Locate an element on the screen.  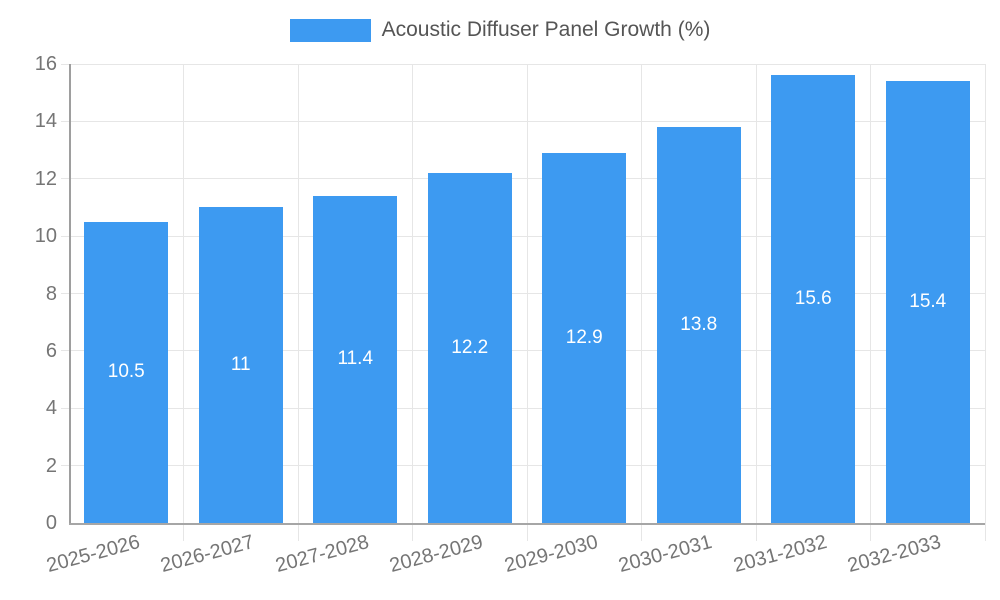
legend: Acoustic Diffuser Panel Growth (%) is located at coordinates (500, 30).